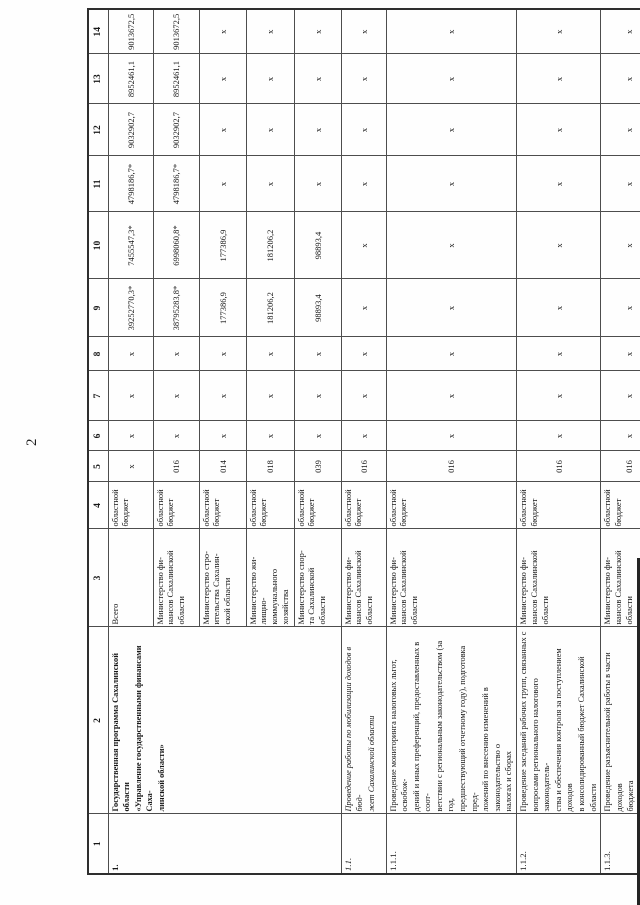  Describe the element at coordinates (98, 184) in the screenshot. I see `column-header-11: 11` at that location.